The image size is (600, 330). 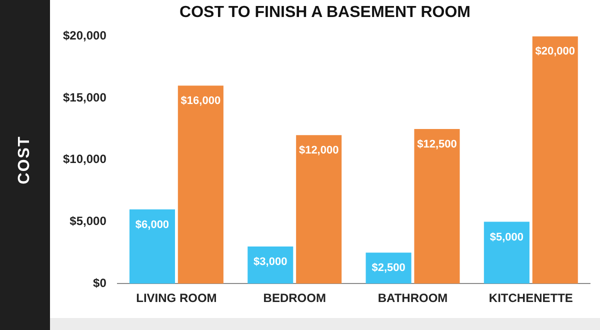 I want to click on x-tick-label: BATHROOM, so click(x=413, y=298).